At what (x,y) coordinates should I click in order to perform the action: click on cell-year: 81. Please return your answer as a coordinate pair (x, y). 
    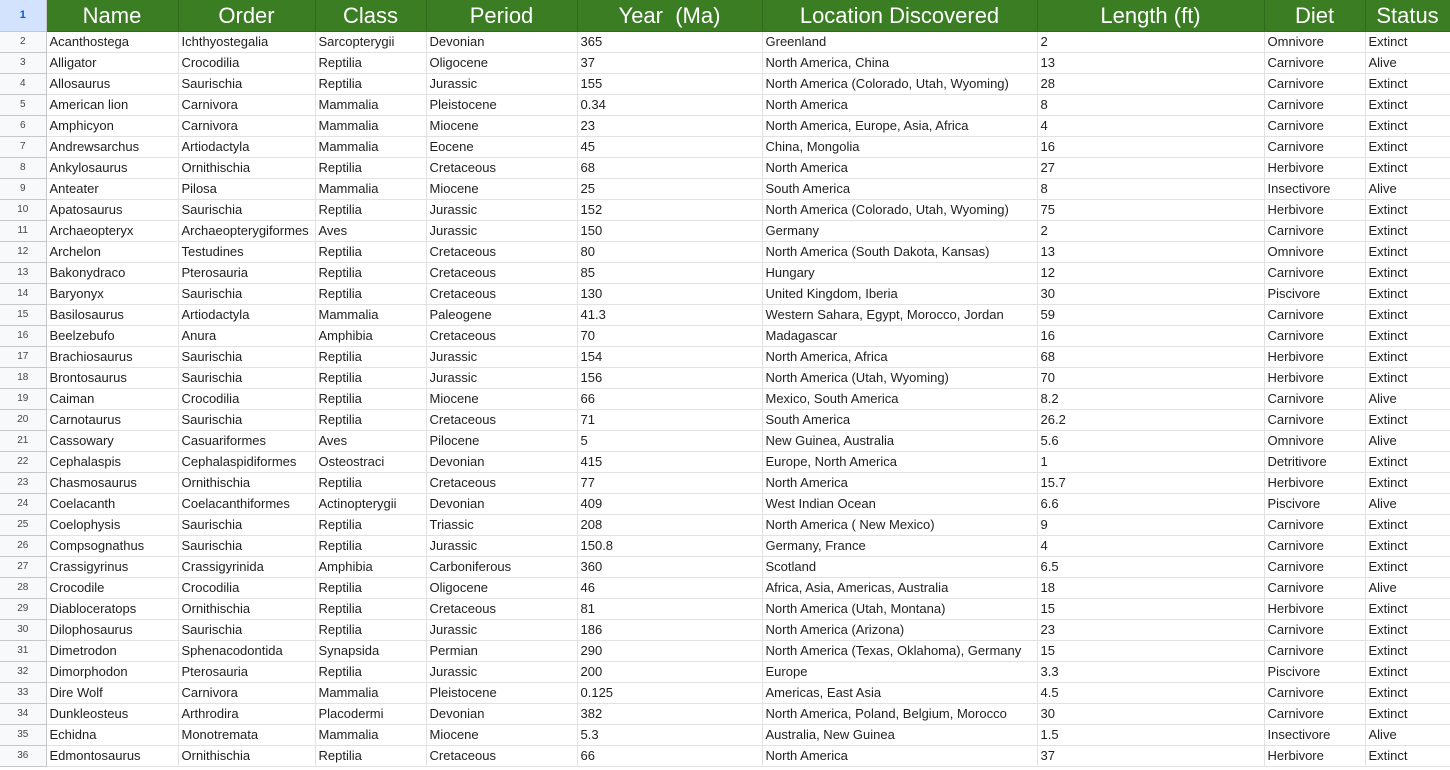
    Looking at the image, I should click on (670, 609).